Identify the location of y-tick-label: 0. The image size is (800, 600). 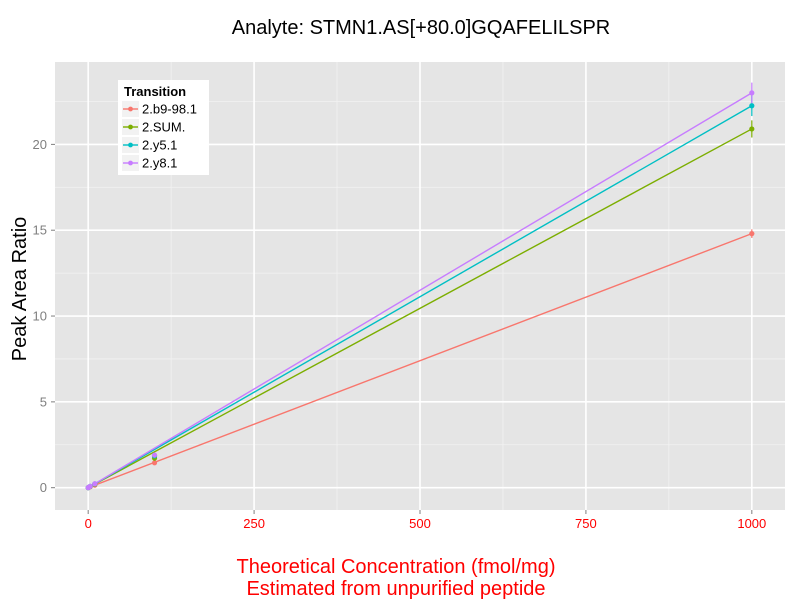
(43, 487).